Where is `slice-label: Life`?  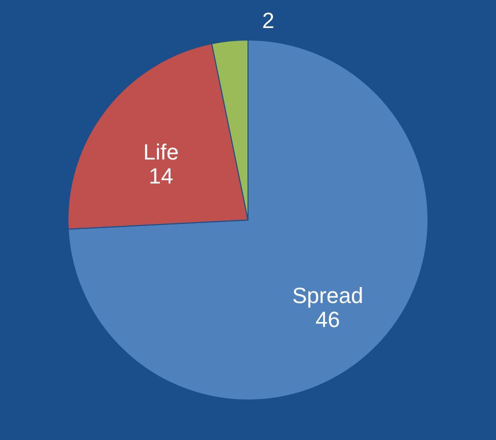
slice-label: Life is located at coordinates (161, 152).